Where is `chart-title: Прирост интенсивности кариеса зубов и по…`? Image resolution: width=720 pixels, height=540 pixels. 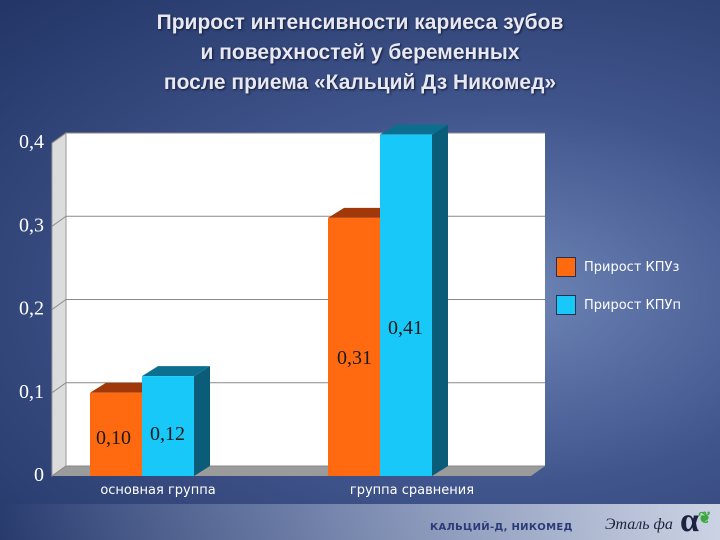
chart-title: Прирост интенсивности кариеса зубов и по… is located at coordinates (360, 53).